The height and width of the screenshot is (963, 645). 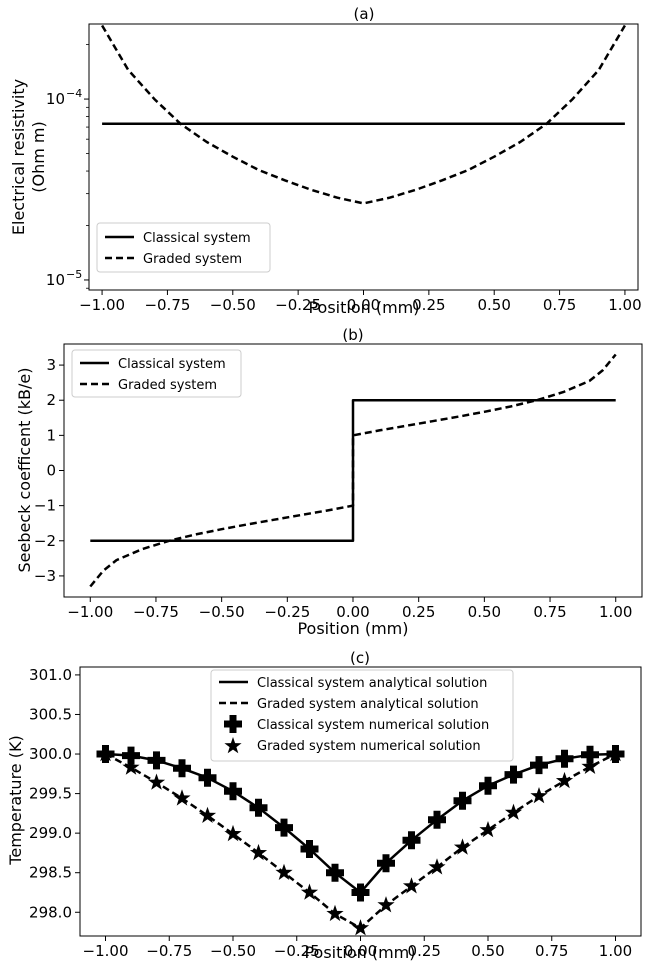 I want to click on y-tick-label: 298.0, so click(x=50, y=912).